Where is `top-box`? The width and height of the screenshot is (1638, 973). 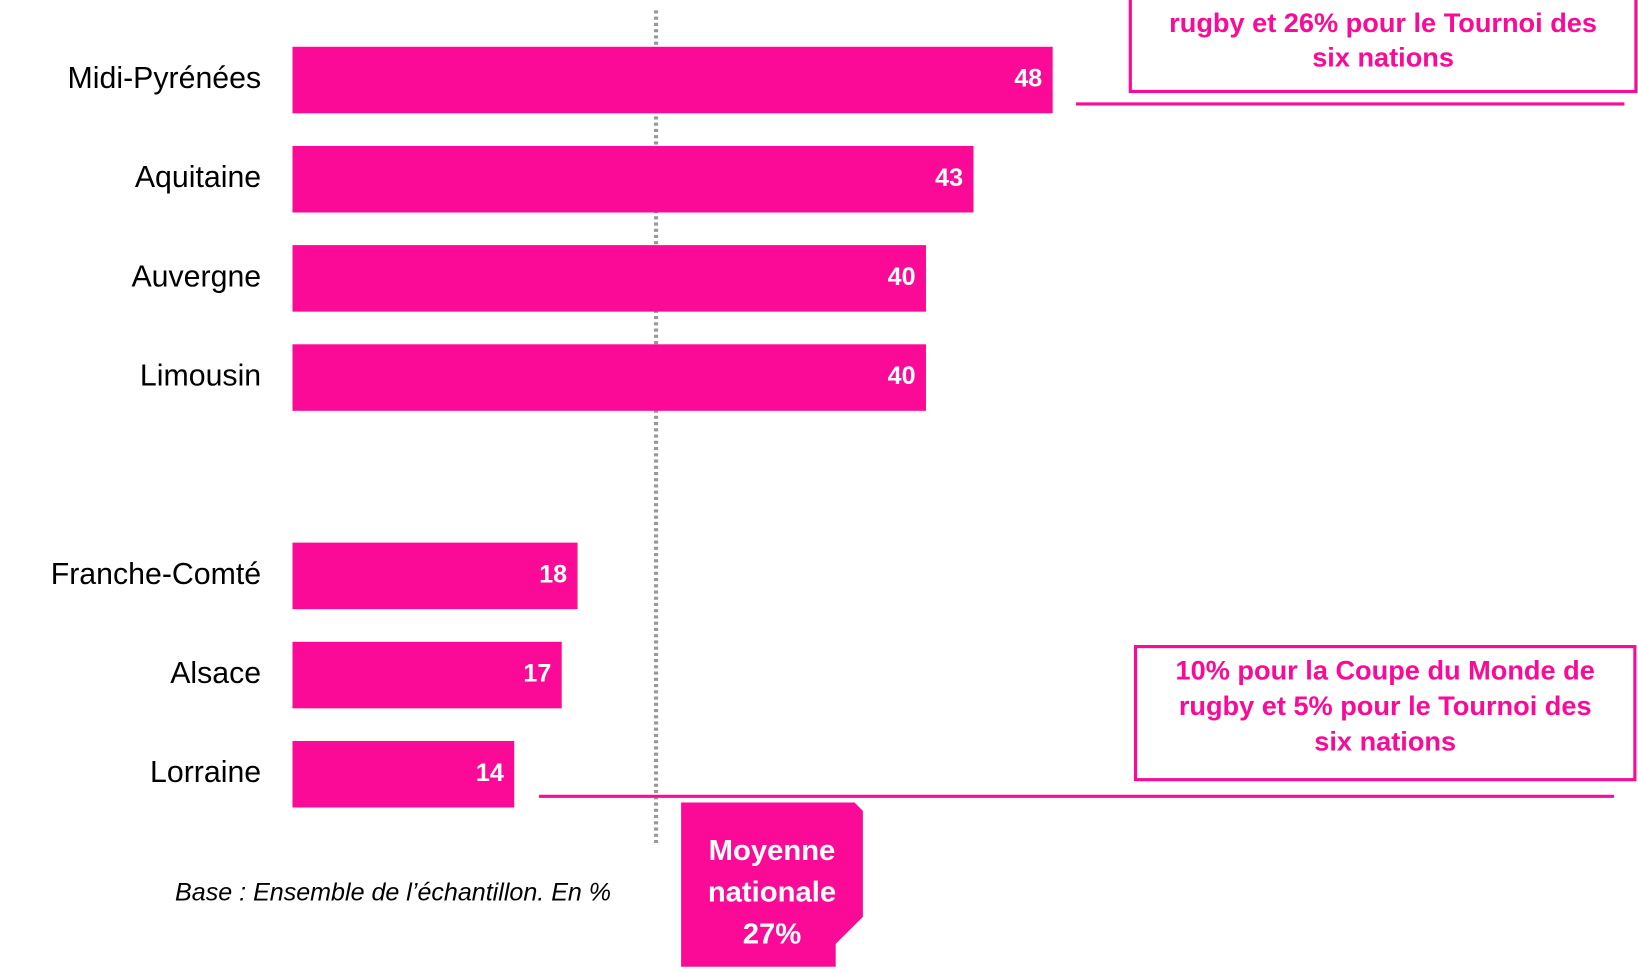 top-box is located at coordinates (1383, 47).